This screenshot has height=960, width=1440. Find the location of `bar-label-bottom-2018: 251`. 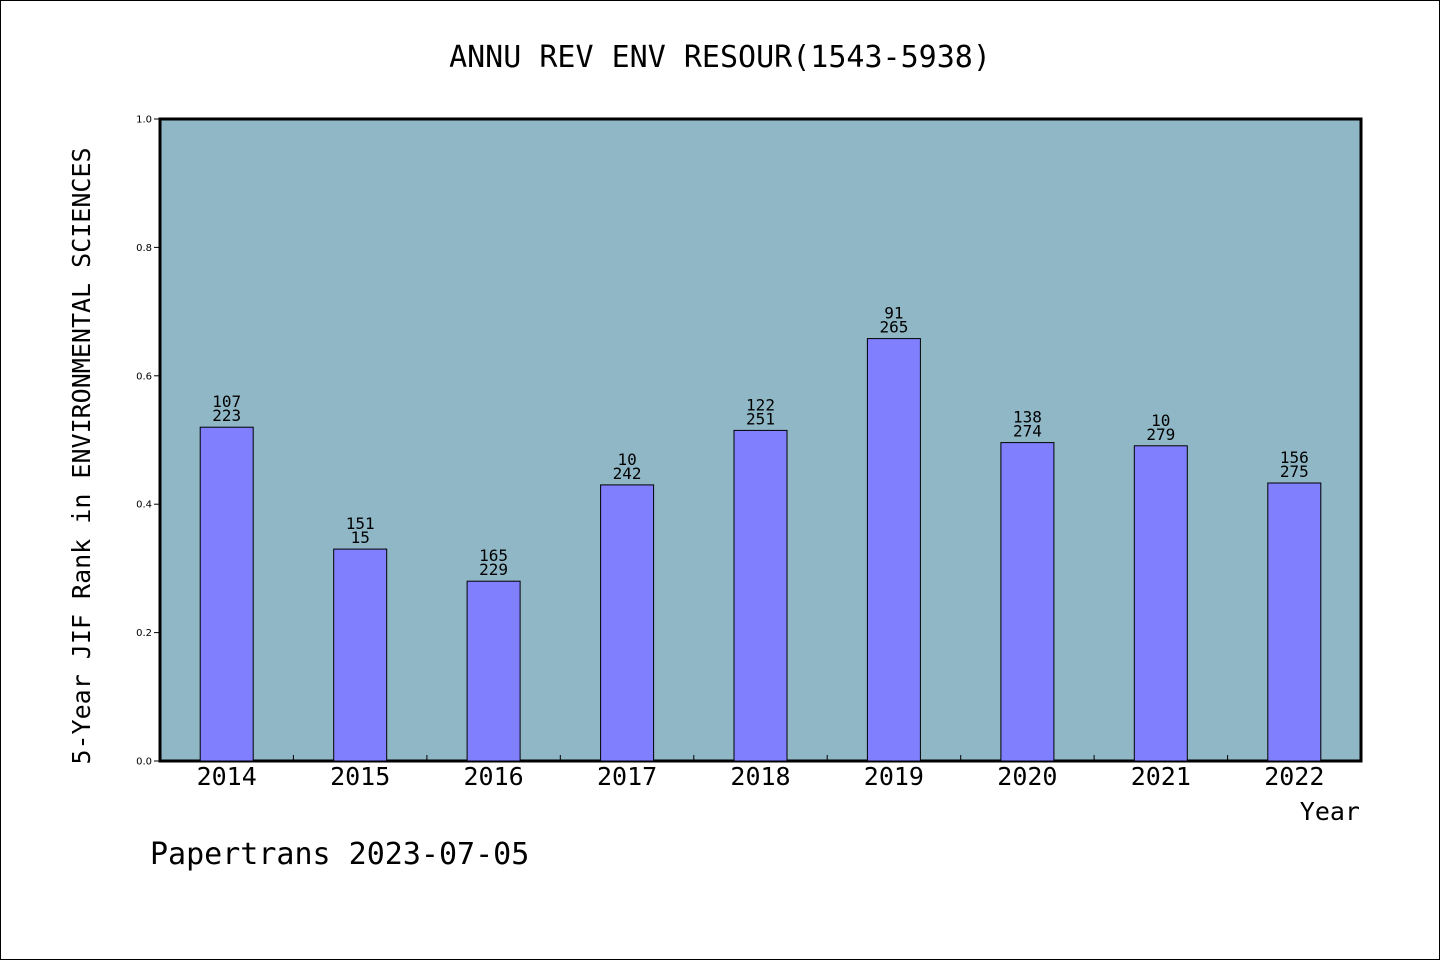

bar-label-bottom-2018: 251 is located at coordinates (760, 418).